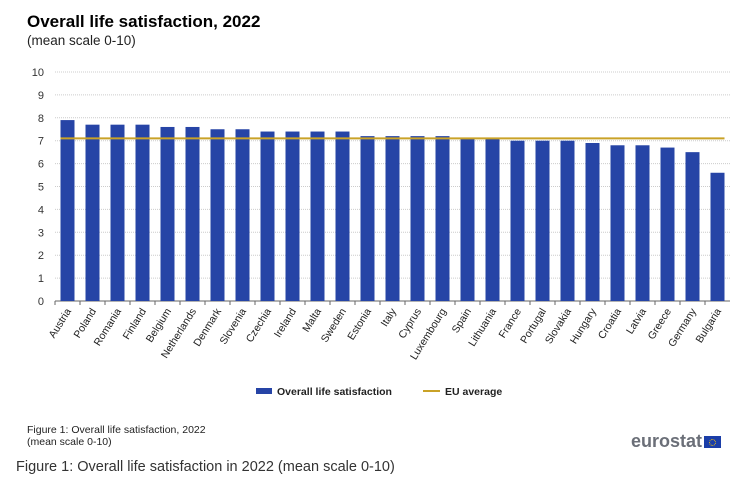 The height and width of the screenshot is (482, 747). What do you see at coordinates (713, 441) in the screenshot?
I see `eu-flag-icon` at bounding box center [713, 441].